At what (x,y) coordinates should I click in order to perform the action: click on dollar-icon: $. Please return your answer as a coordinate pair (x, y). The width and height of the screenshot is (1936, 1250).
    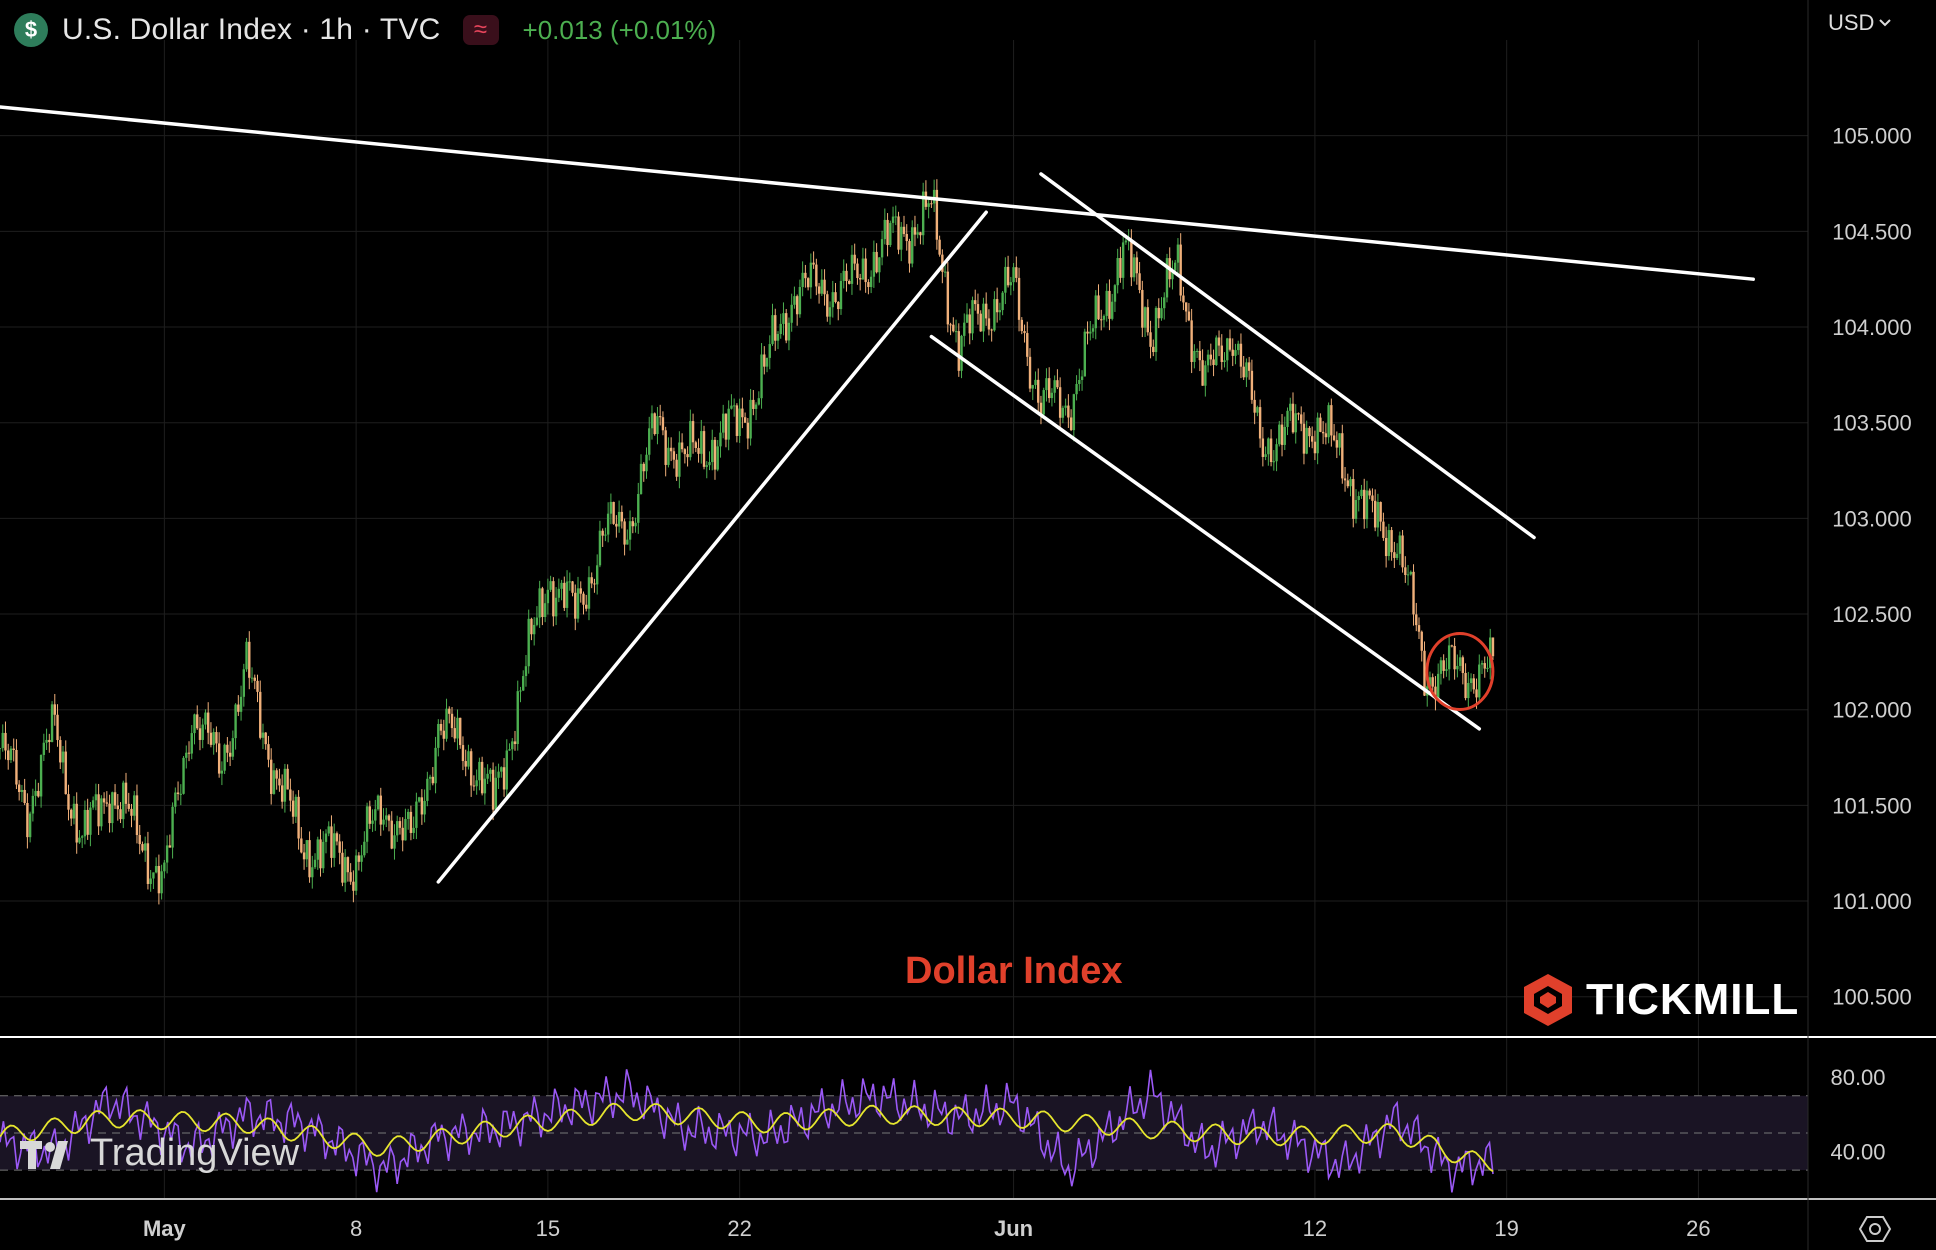
    Looking at the image, I should click on (31, 30).